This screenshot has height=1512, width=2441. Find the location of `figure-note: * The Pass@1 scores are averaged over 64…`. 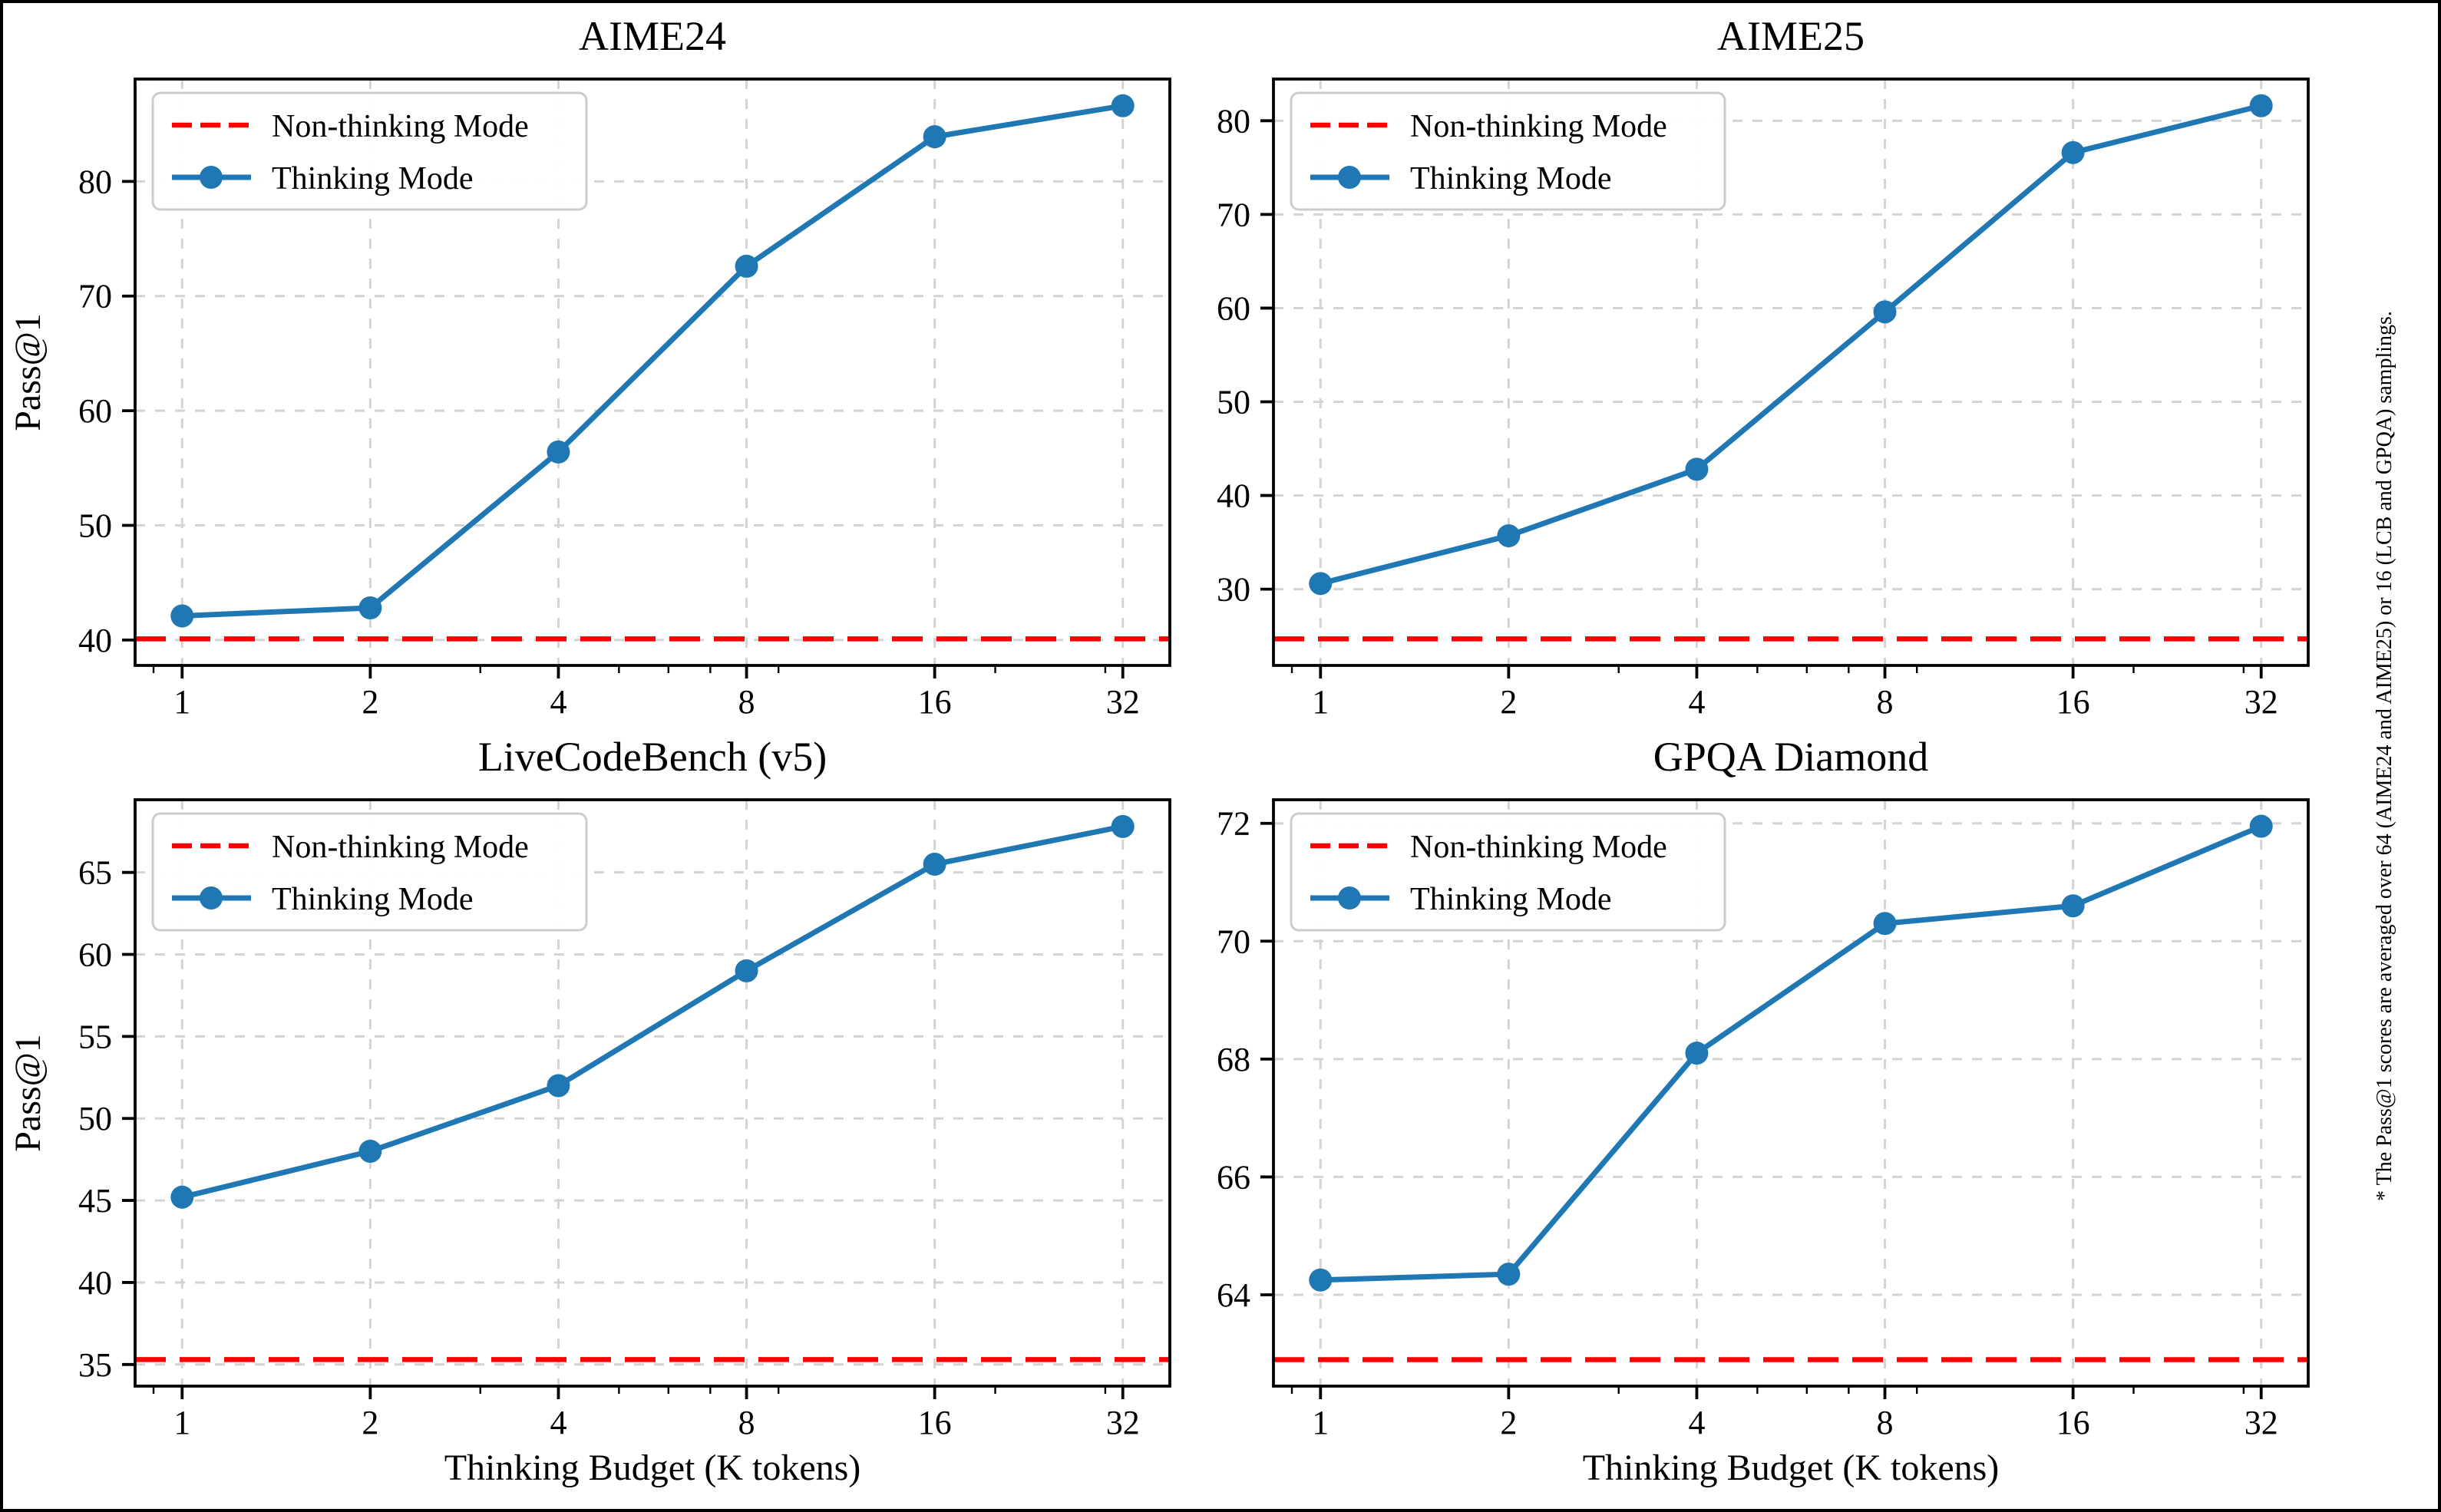

figure-note: * The Pass@1 scores are averaged over 64… is located at coordinates (2384, 756).